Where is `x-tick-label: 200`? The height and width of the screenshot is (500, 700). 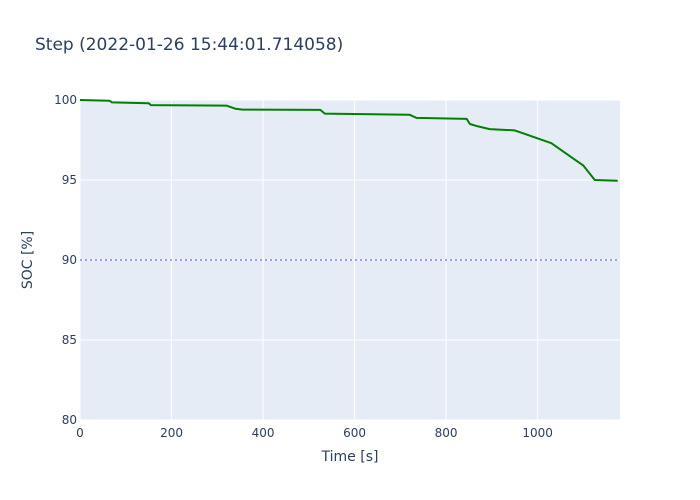
x-tick-label: 200 is located at coordinates (171, 433).